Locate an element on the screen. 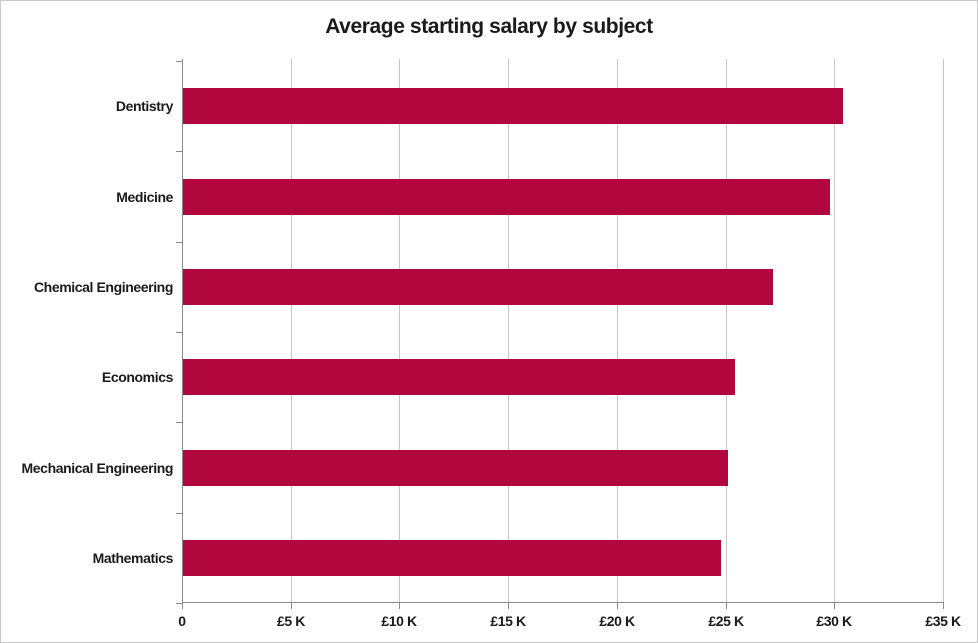  chart-title: Average starting salary by subject is located at coordinates (489, 26).